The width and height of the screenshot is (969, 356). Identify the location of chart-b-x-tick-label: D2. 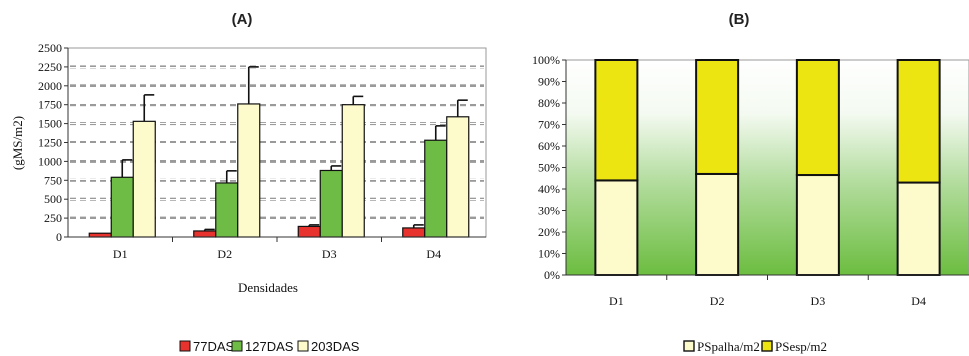
(717, 301).